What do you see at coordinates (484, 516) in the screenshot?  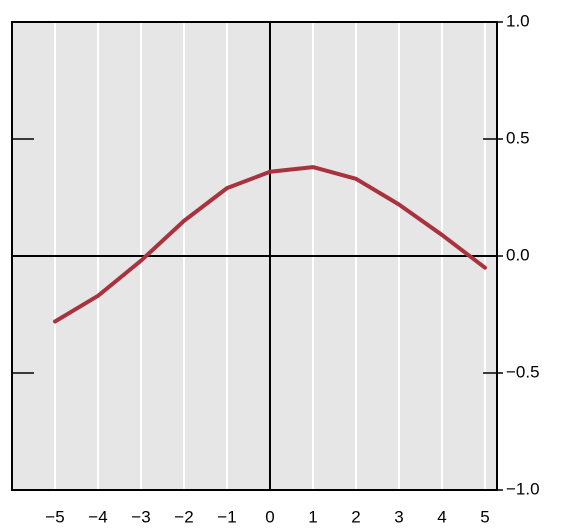 I see `x-tick-label: 5` at bounding box center [484, 516].